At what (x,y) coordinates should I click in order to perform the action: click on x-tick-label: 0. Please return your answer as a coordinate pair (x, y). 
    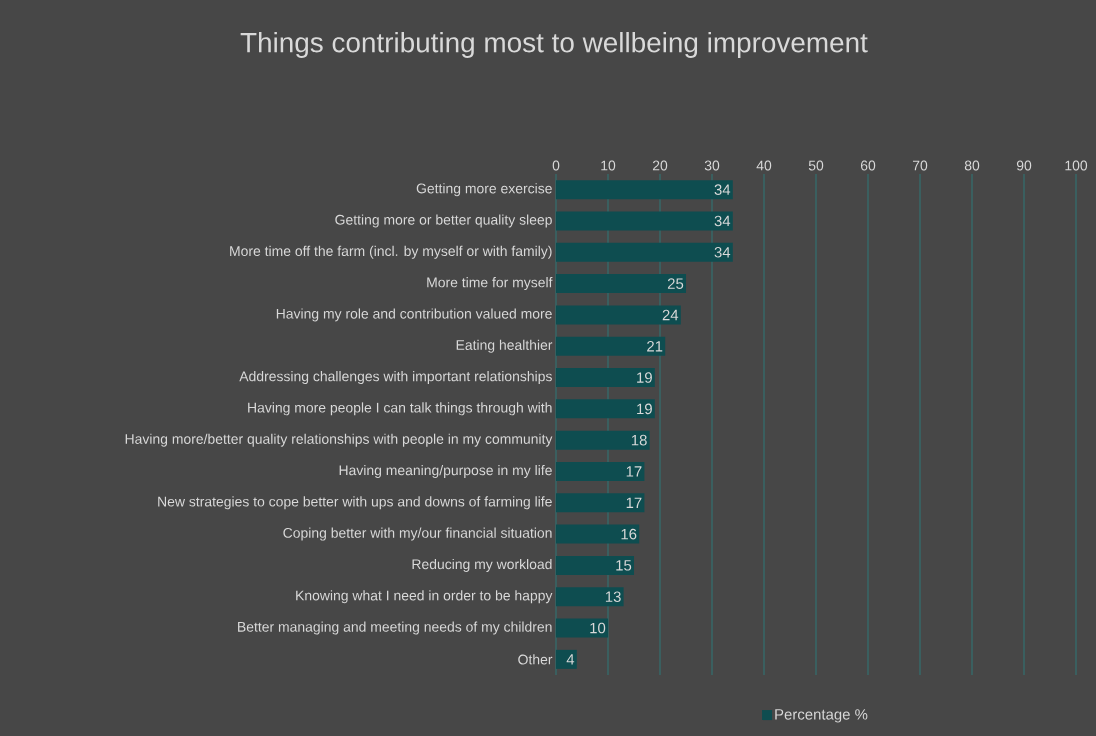
    Looking at the image, I should click on (556, 165).